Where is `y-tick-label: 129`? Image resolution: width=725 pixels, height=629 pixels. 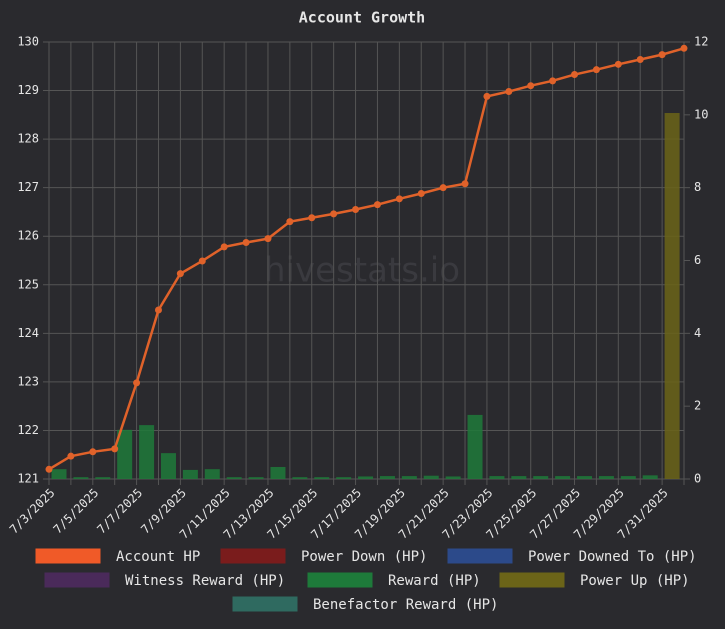
y-tick-label: 129 is located at coordinates (28, 90).